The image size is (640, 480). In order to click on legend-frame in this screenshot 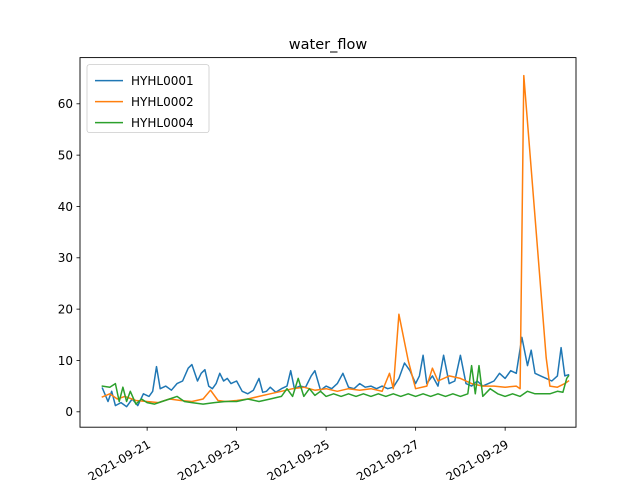, I will do `click(148, 98)`.